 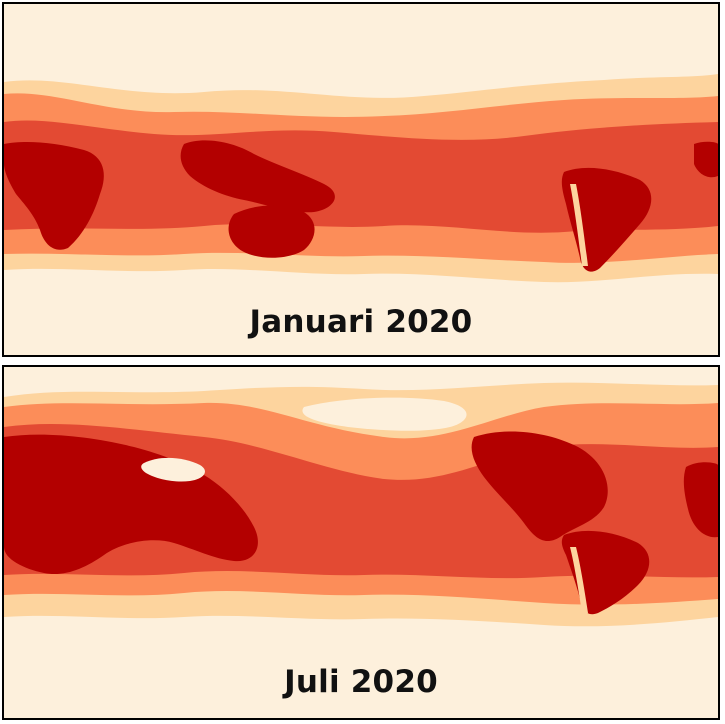 I want to click on eurasia-landmass, so click(x=131, y=504).